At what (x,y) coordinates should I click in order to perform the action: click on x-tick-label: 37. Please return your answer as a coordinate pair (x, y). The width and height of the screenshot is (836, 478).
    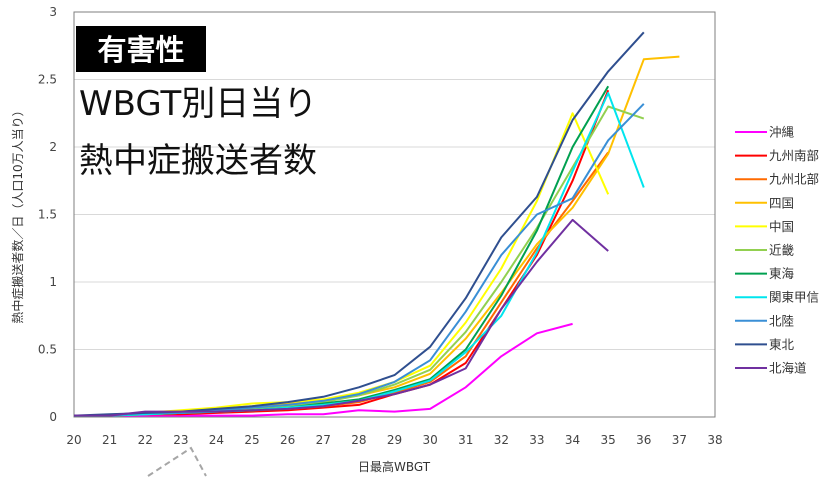
    Looking at the image, I should click on (679, 440).